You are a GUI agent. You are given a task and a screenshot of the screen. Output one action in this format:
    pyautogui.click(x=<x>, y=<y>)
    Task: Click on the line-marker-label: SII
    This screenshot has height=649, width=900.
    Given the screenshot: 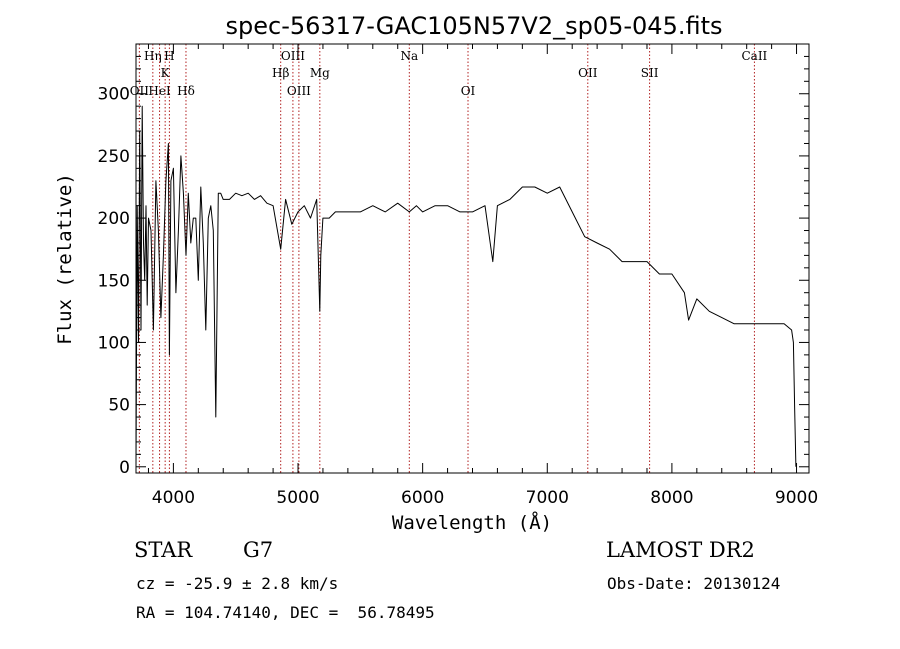 What is the action you would take?
    pyautogui.click(x=650, y=73)
    